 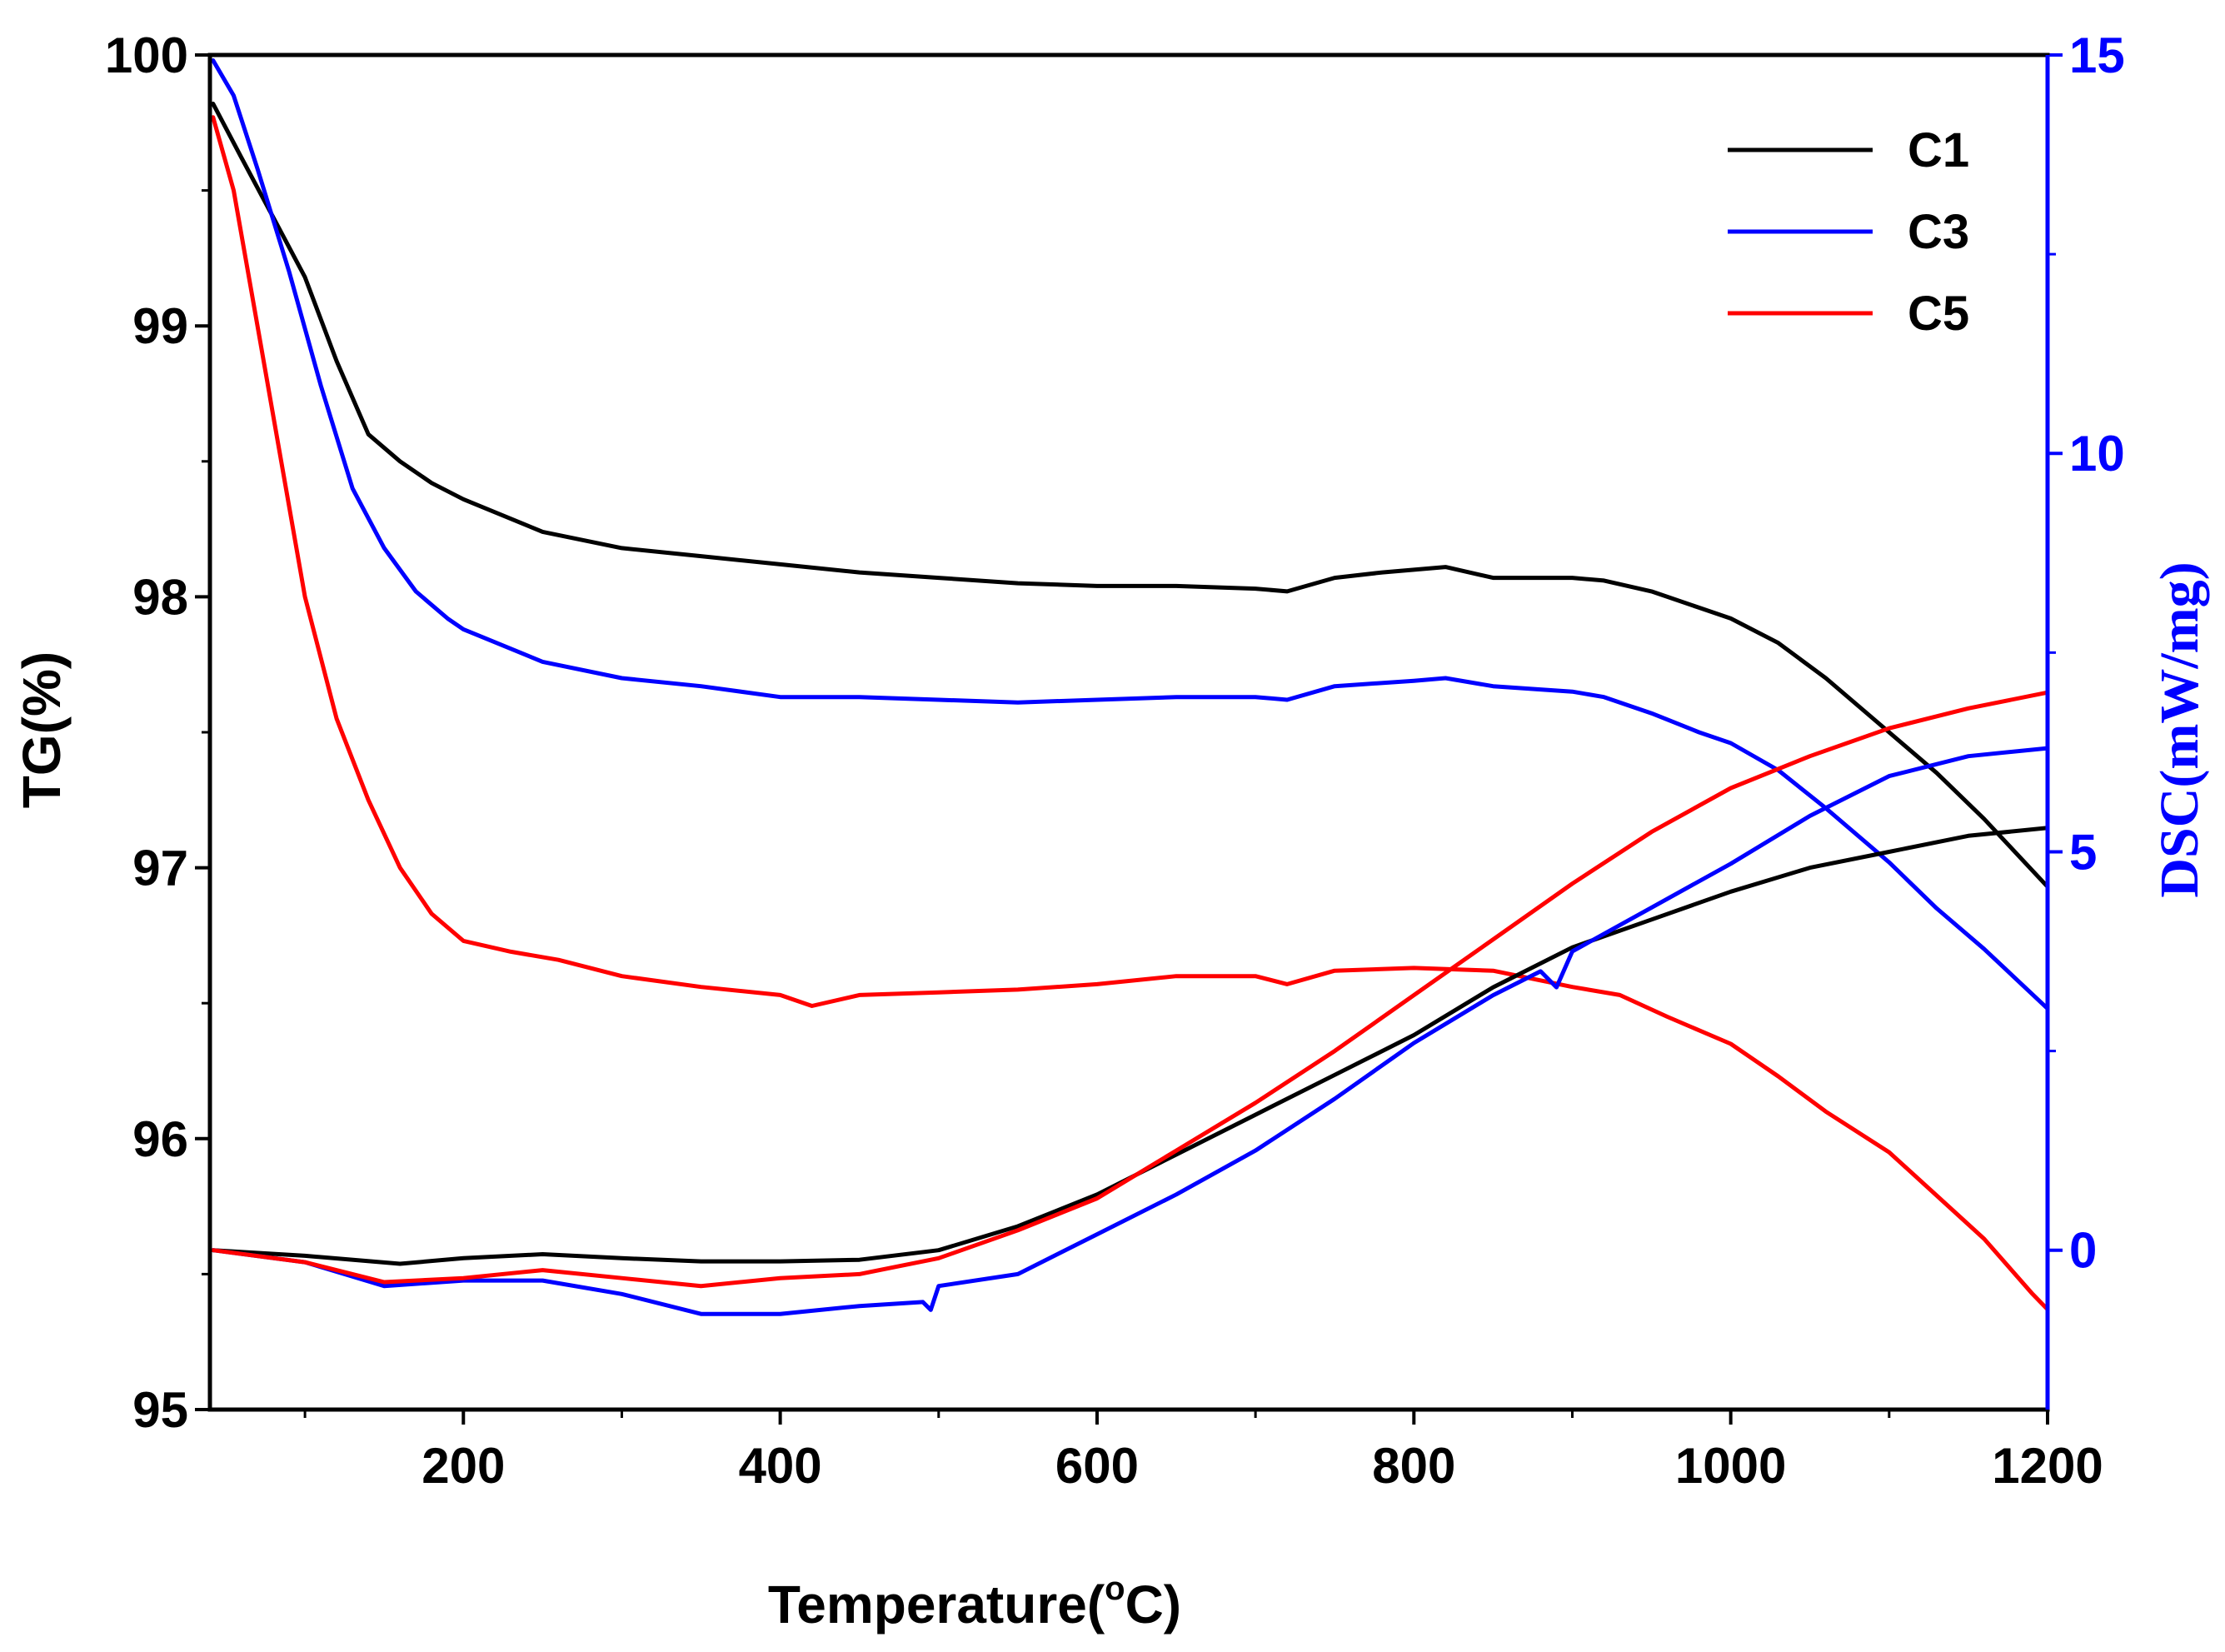 I want to click on y-right-tick-label-10: 10, so click(x=2097, y=454).